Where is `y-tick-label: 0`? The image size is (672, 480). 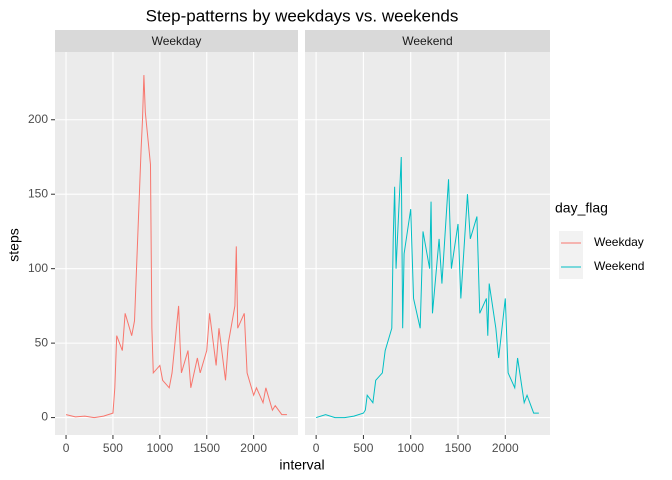 y-tick-label: 0 is located at coordinates (44, 417).